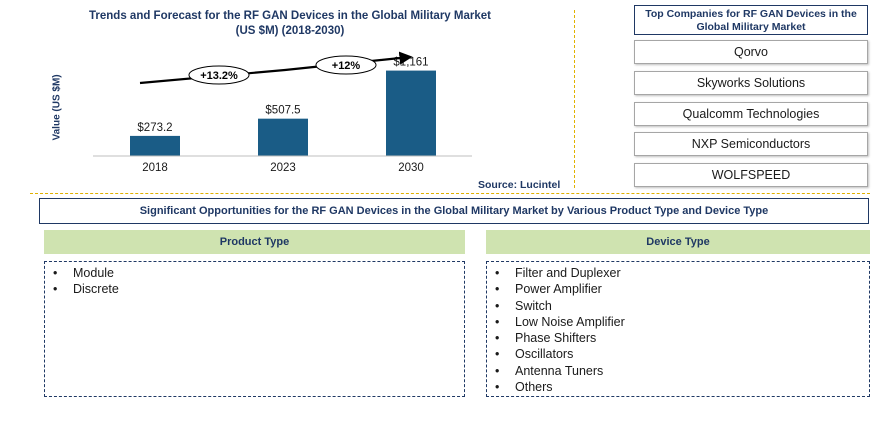 The height and width of the screenshot is (421, 885). What do you see at coordinates (558, 289) in the screenshot?
I see `list-item-label: Power Amplifier` at bounding box center [558, 289].